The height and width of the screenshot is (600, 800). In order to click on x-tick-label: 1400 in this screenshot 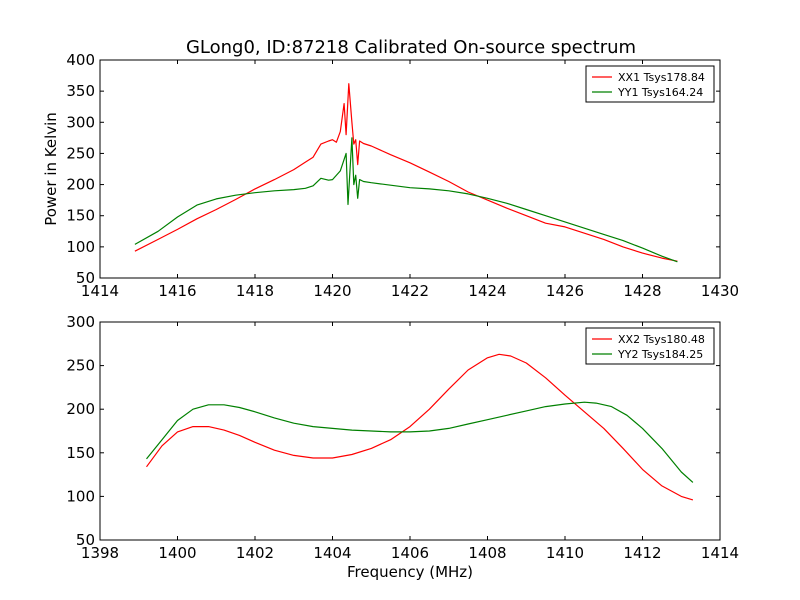, I will do `click(177, 553)`.